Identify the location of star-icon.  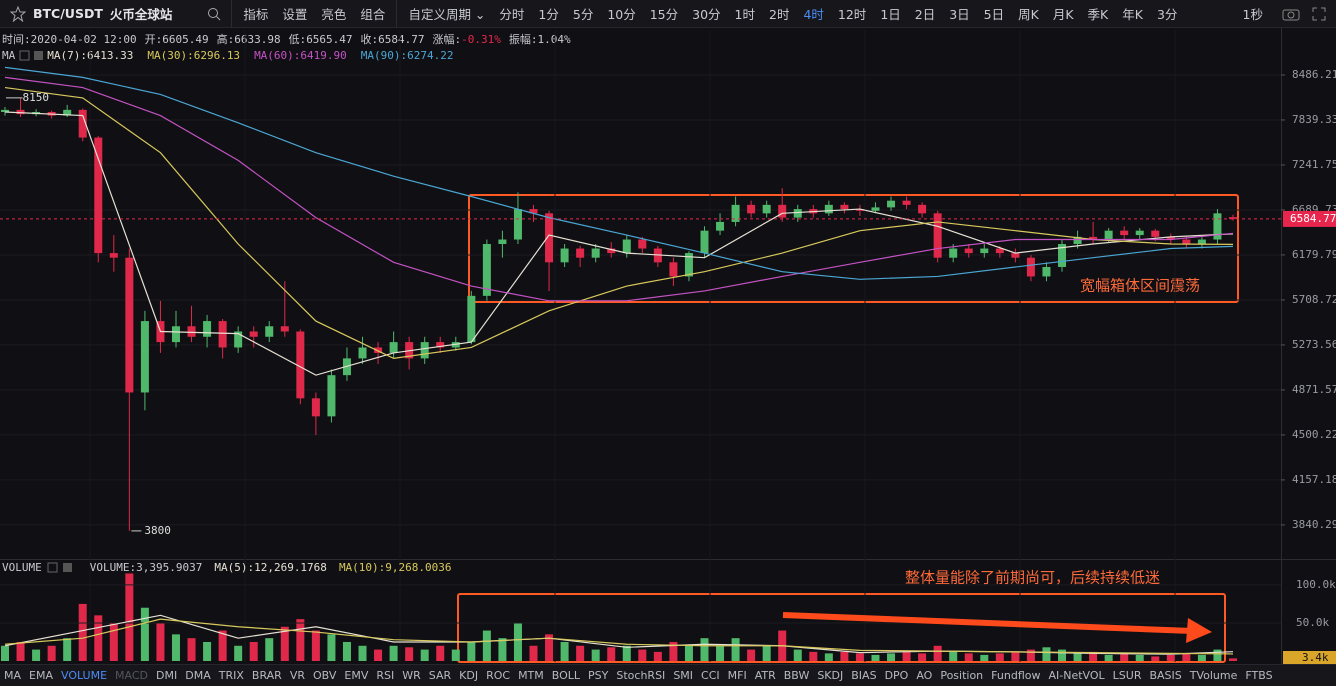
(18, 13).